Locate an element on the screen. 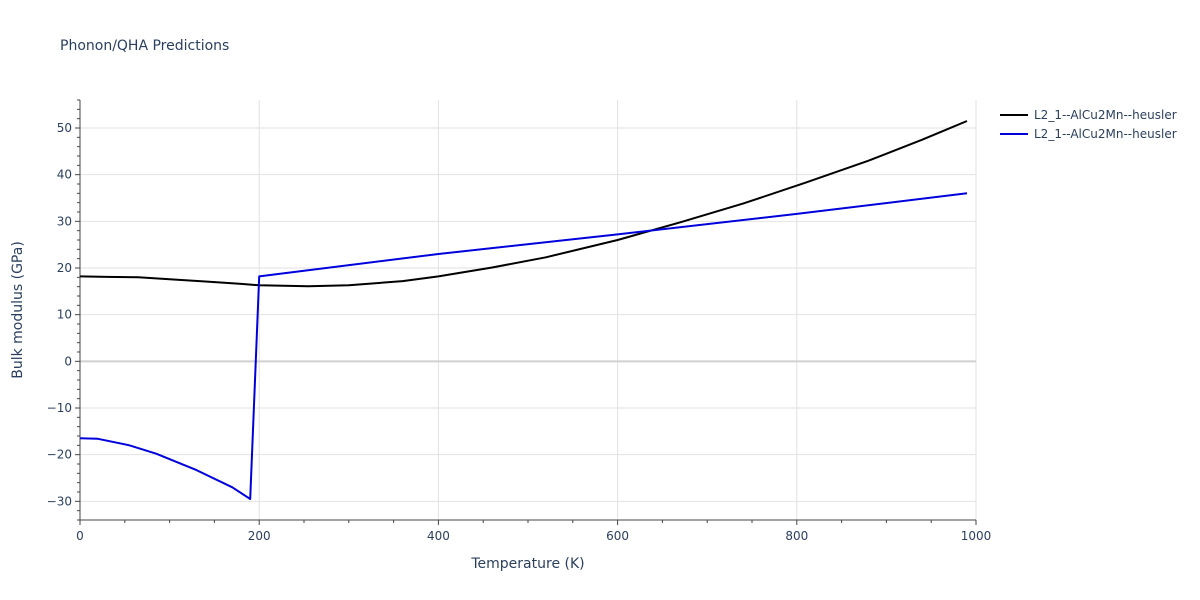  y-axis-title: Bulk modulus (GPa) is located at coordinates (18, 310).